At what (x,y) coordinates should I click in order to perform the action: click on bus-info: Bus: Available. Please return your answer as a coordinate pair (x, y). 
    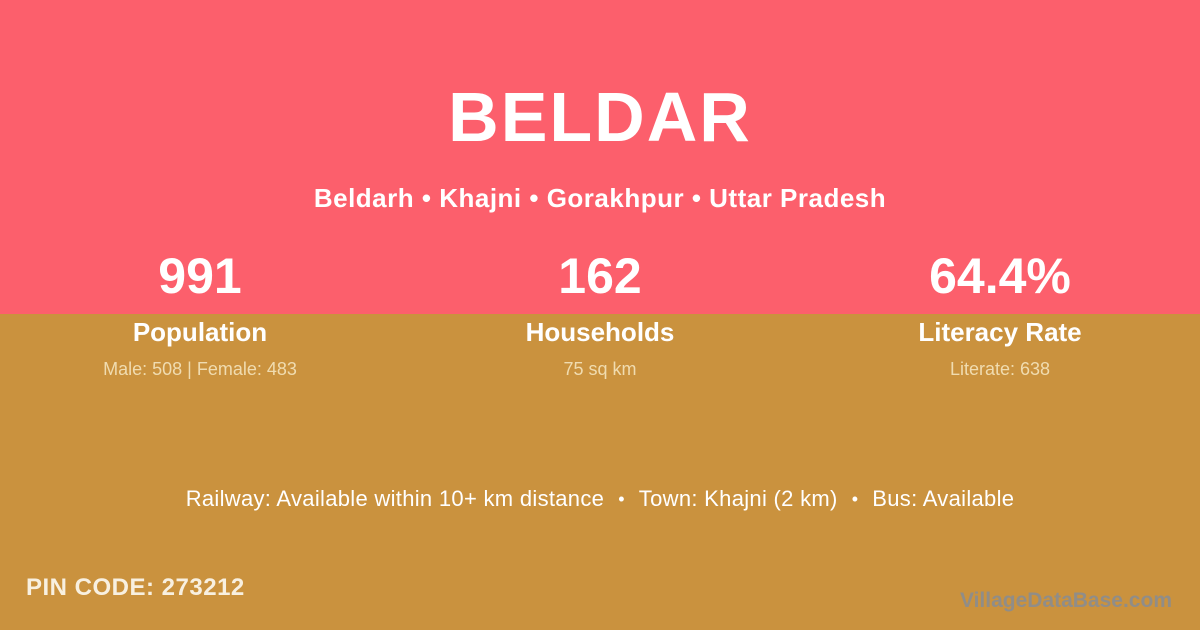
    Looking at the image, I should click on (943, 498).